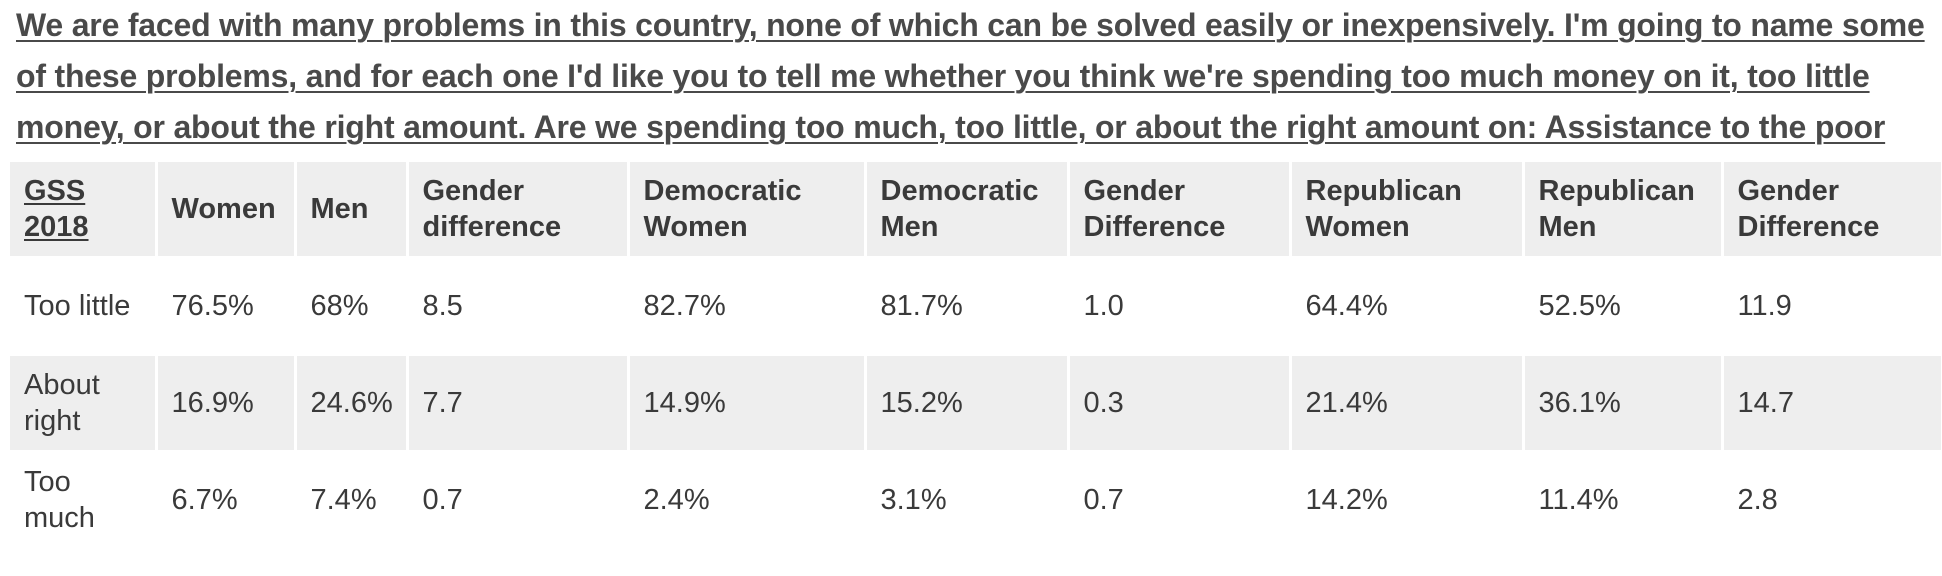 The image size is (1942, 576). Describe the element at coordinates (1407, 210) in the screenshot. I see `column-header: Republican Women` at that location.